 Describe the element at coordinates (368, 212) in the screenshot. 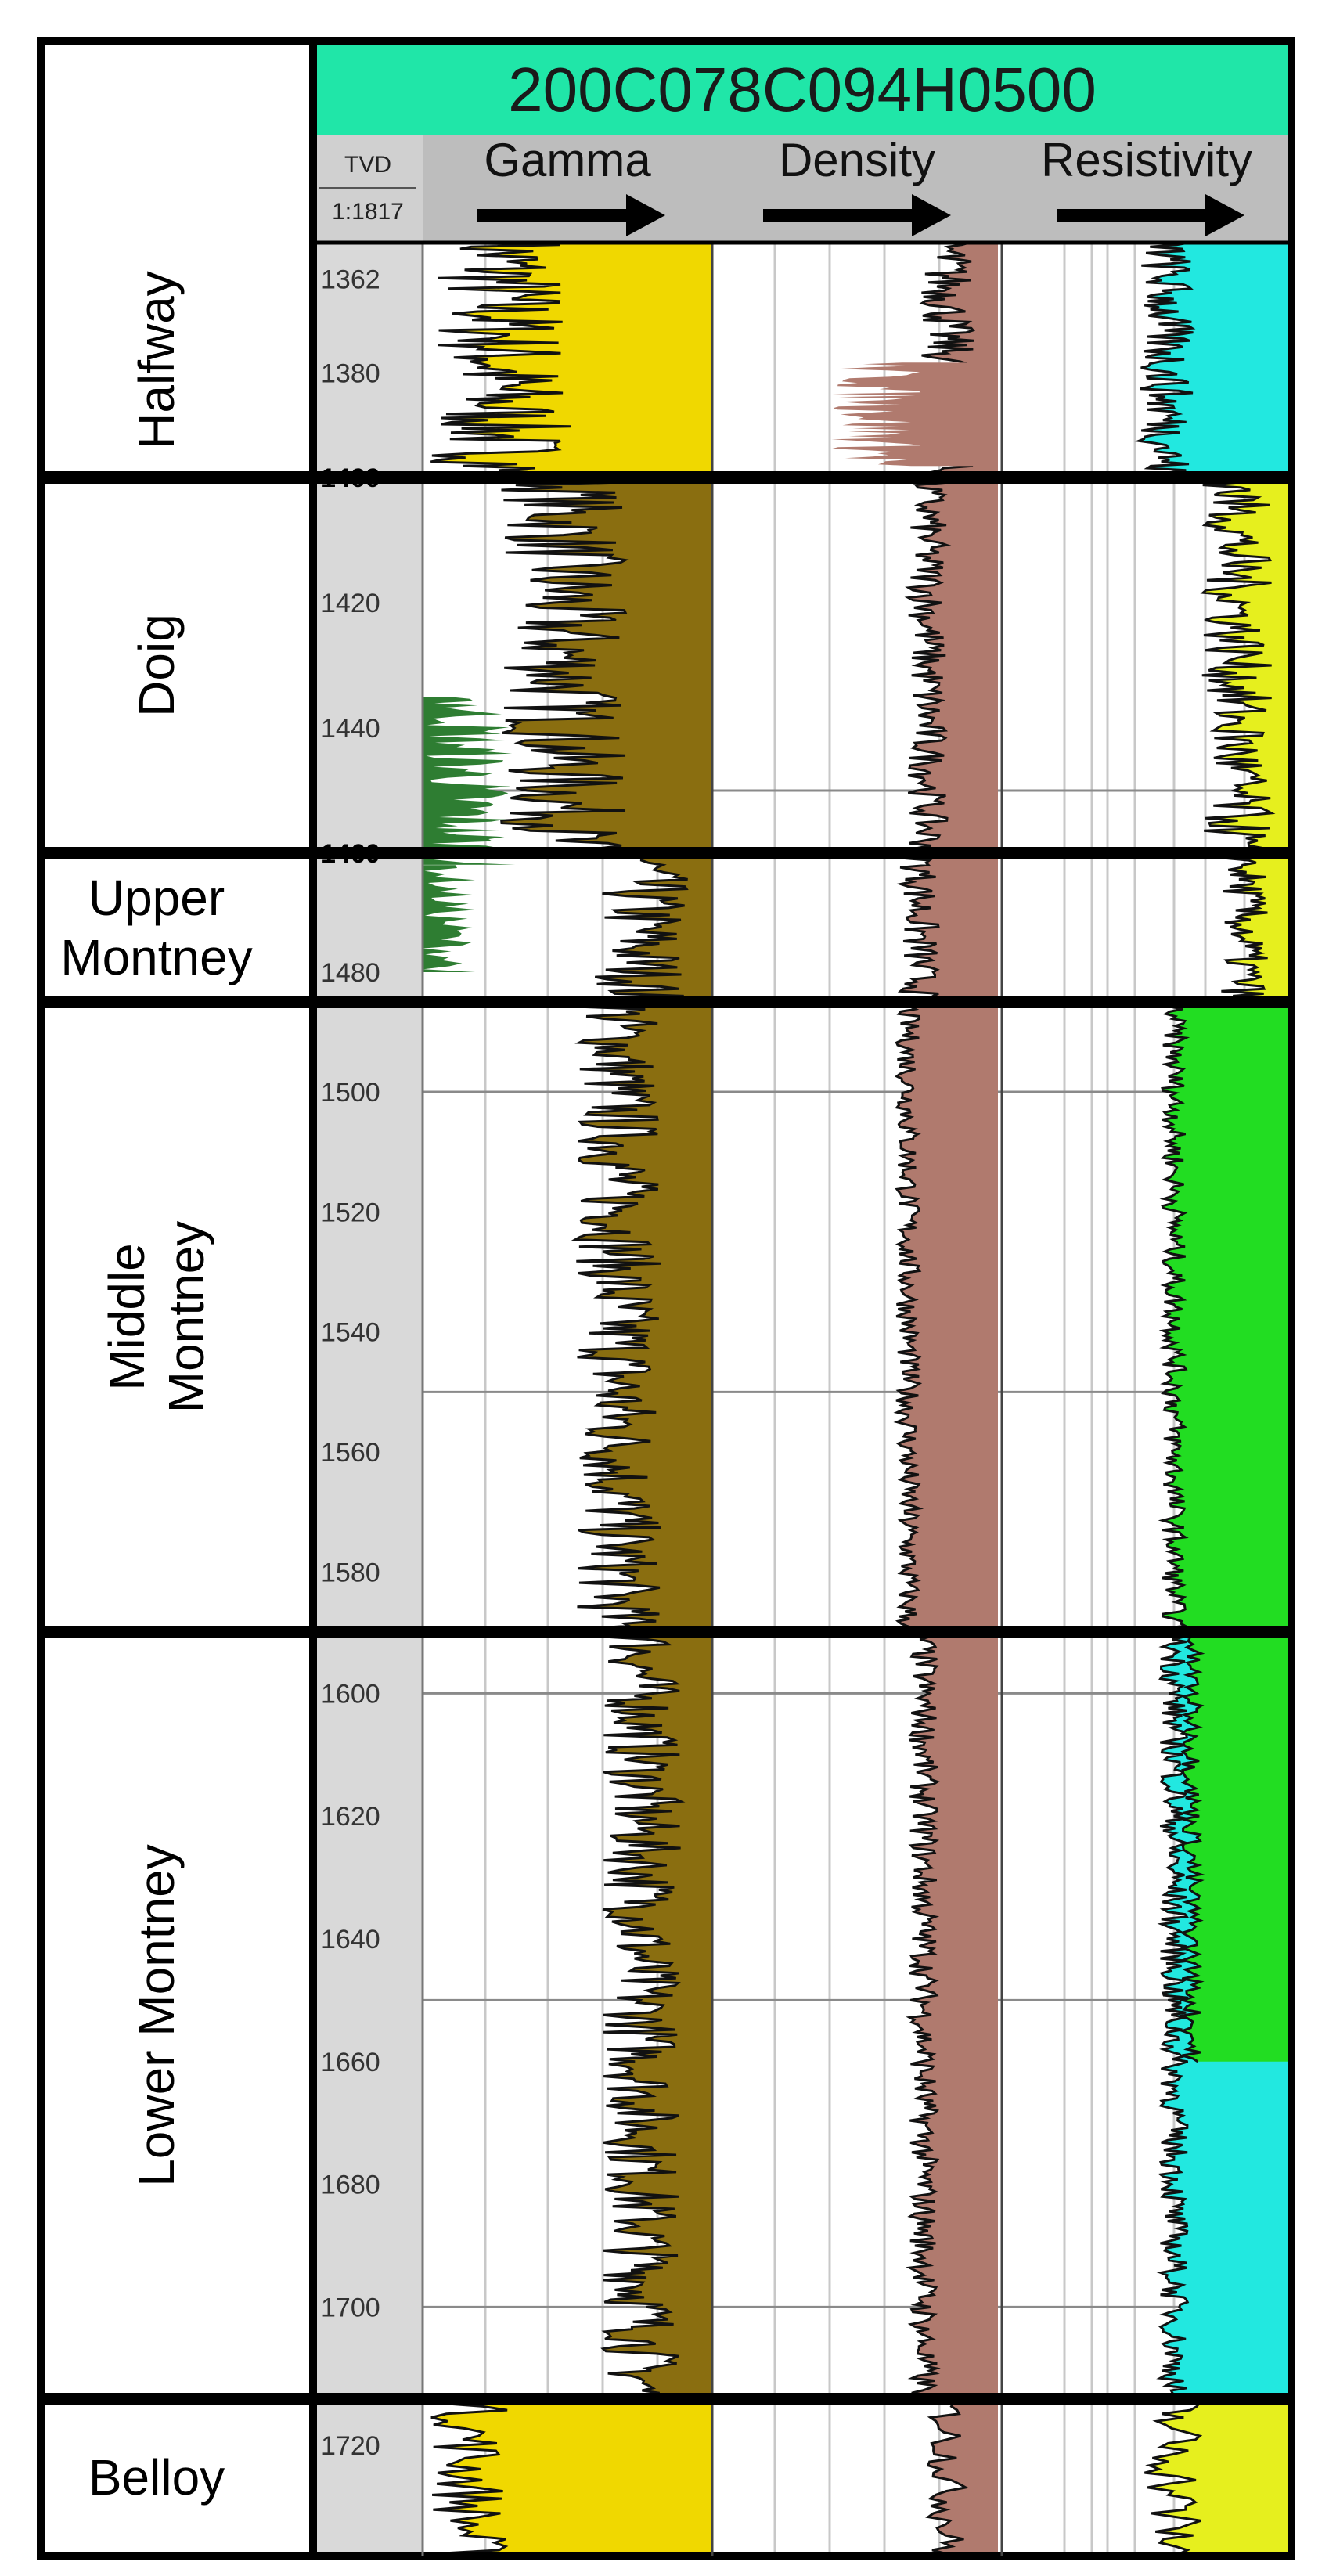

I see `scale-label: 1:1817` at that location.